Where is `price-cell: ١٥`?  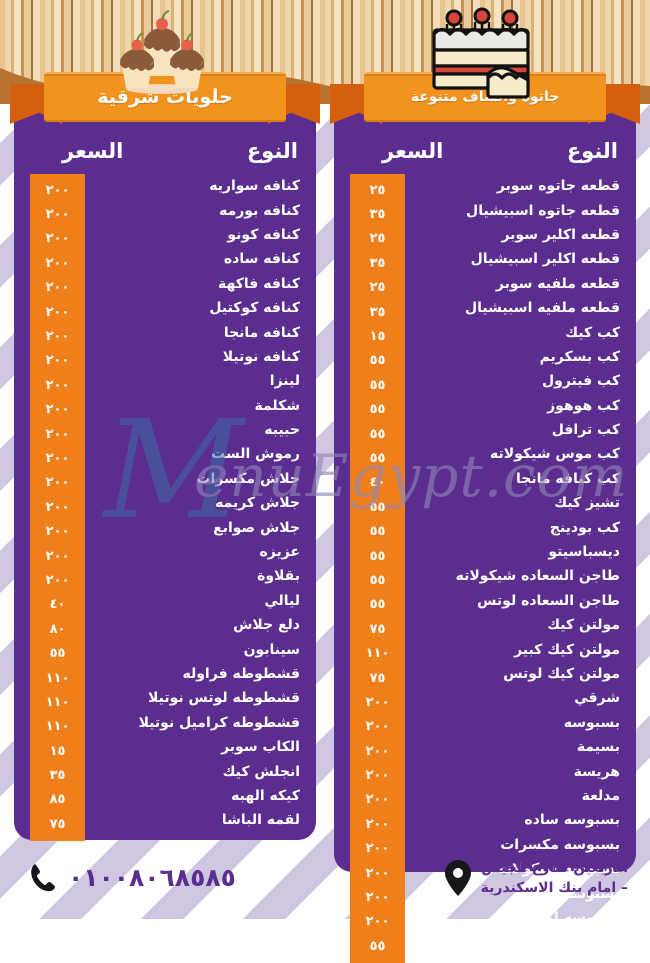 price-cell: ١٥ is located at coordinates (57, 751).